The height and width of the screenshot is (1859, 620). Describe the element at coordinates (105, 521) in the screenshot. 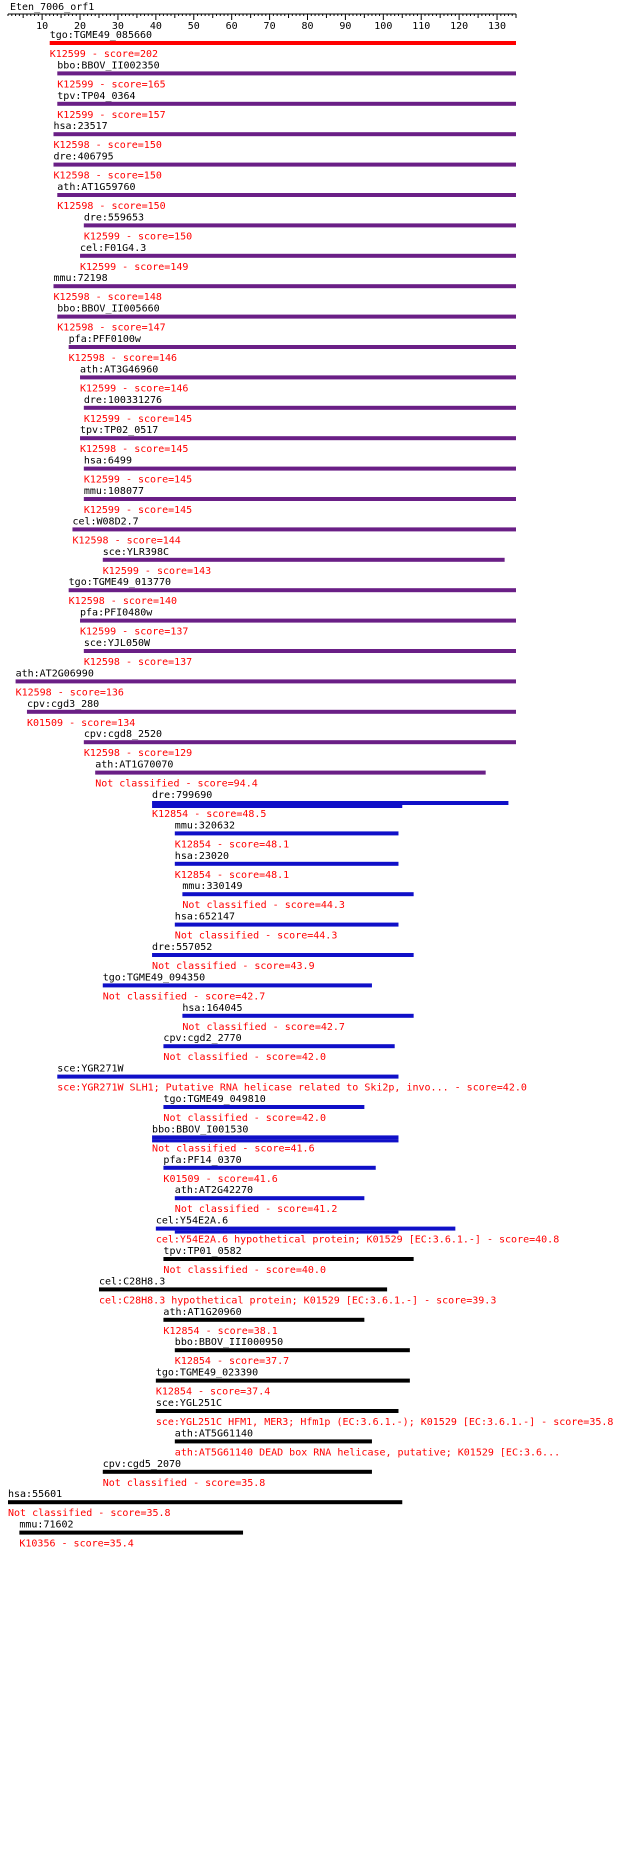

I see `hit-label: cel:W08D2.7` at that location.